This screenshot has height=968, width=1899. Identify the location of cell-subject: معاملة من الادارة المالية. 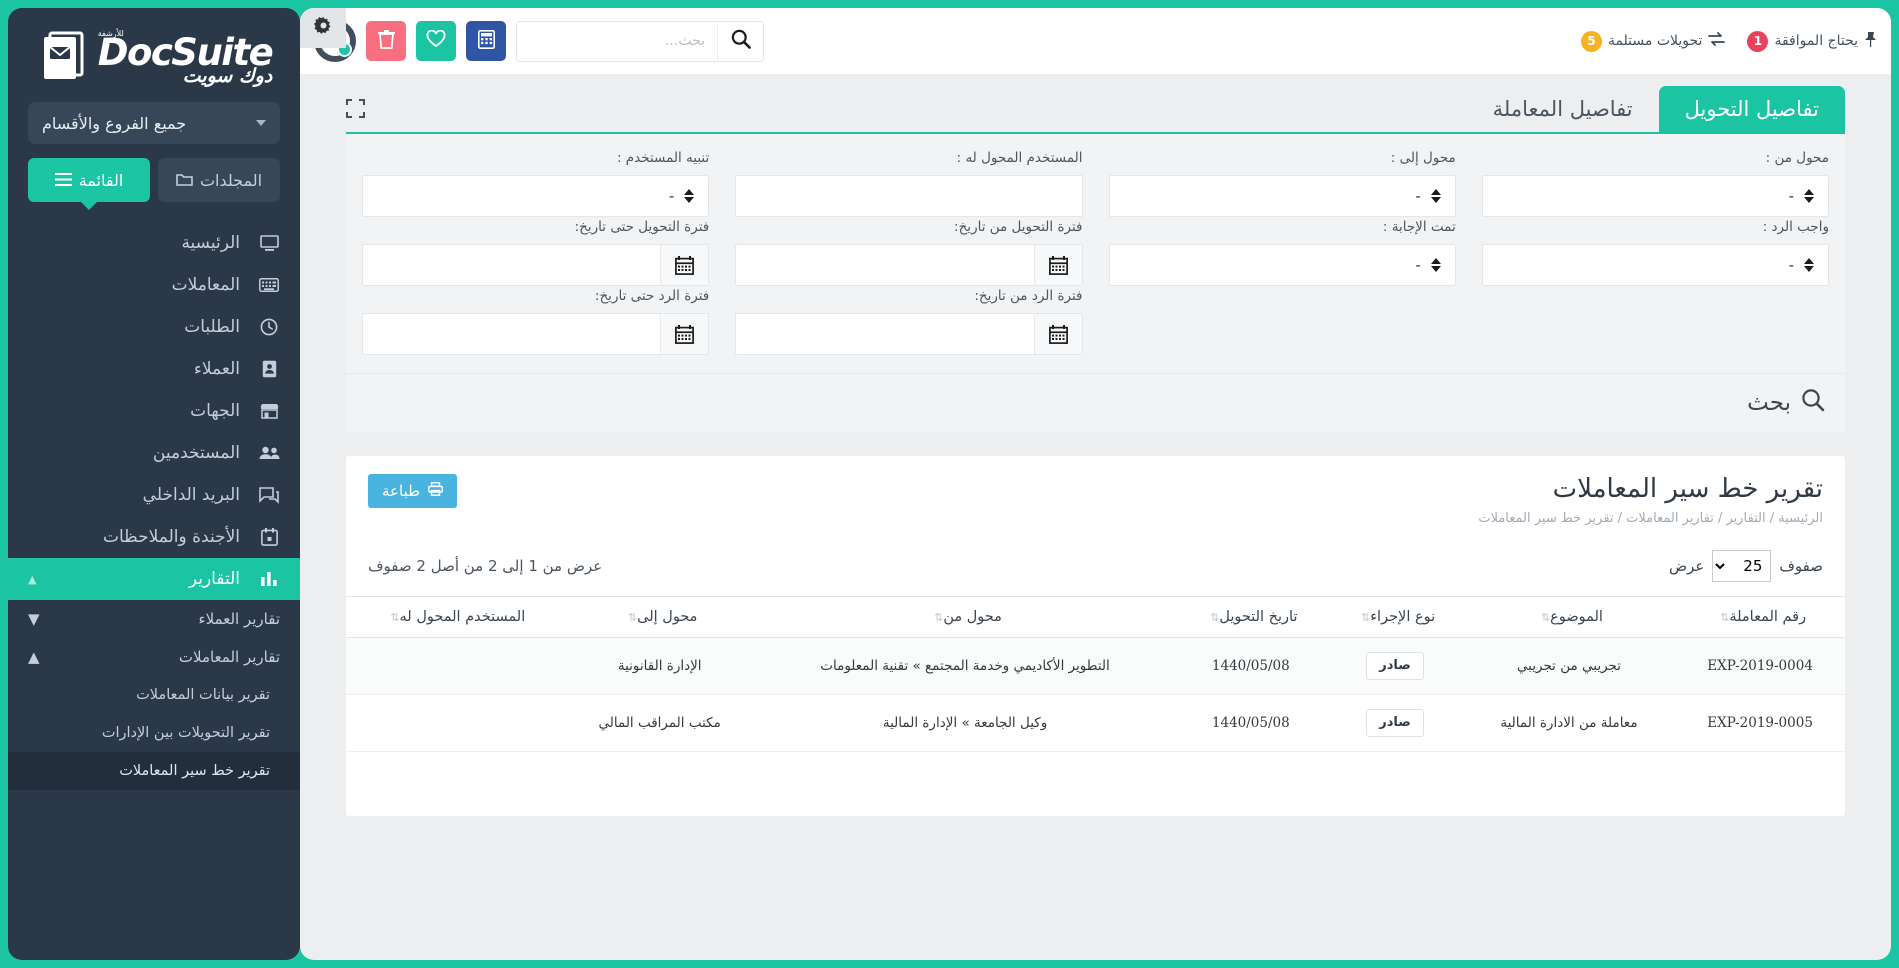
(1569, 723).